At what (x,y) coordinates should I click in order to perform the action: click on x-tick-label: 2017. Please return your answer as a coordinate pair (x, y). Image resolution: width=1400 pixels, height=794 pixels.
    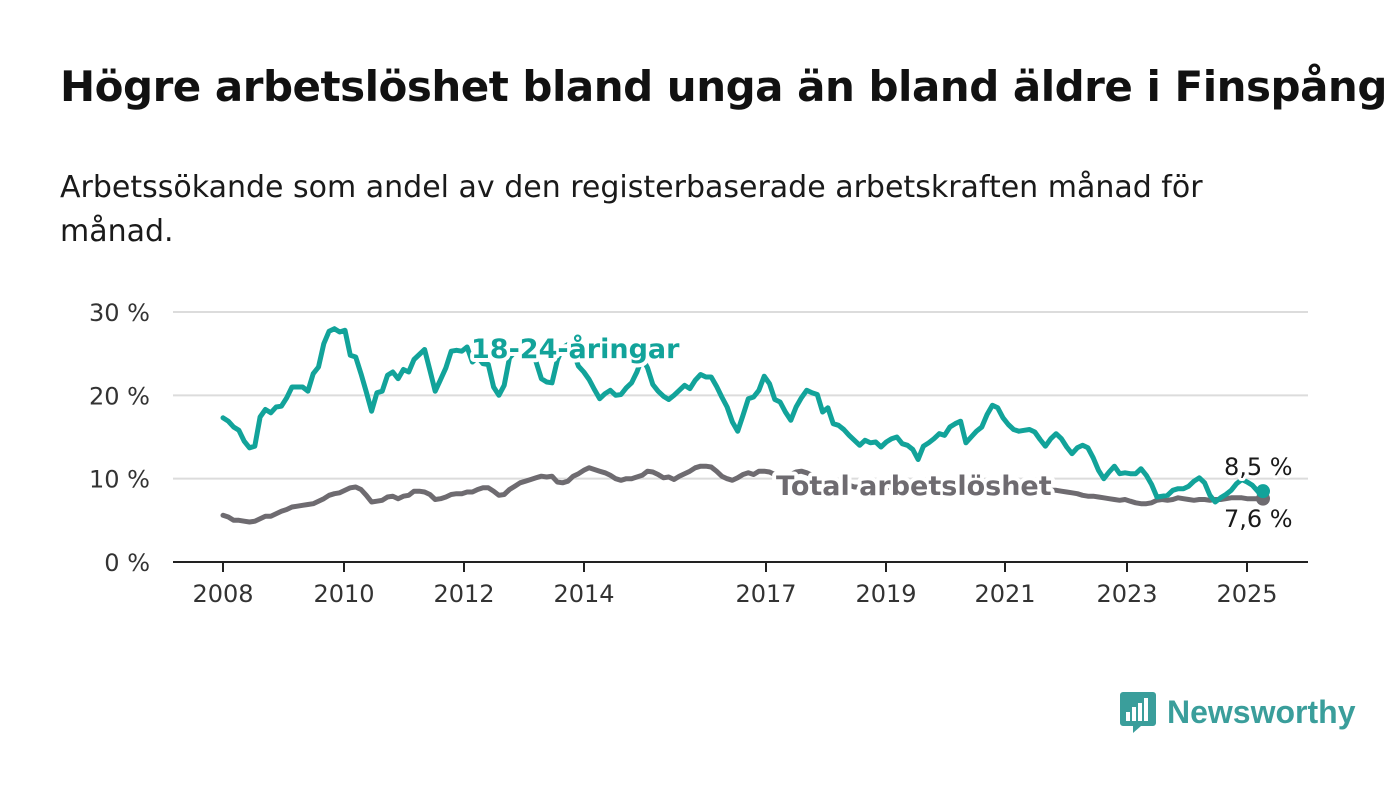
    Looking at the image, I should click on (765, 594).